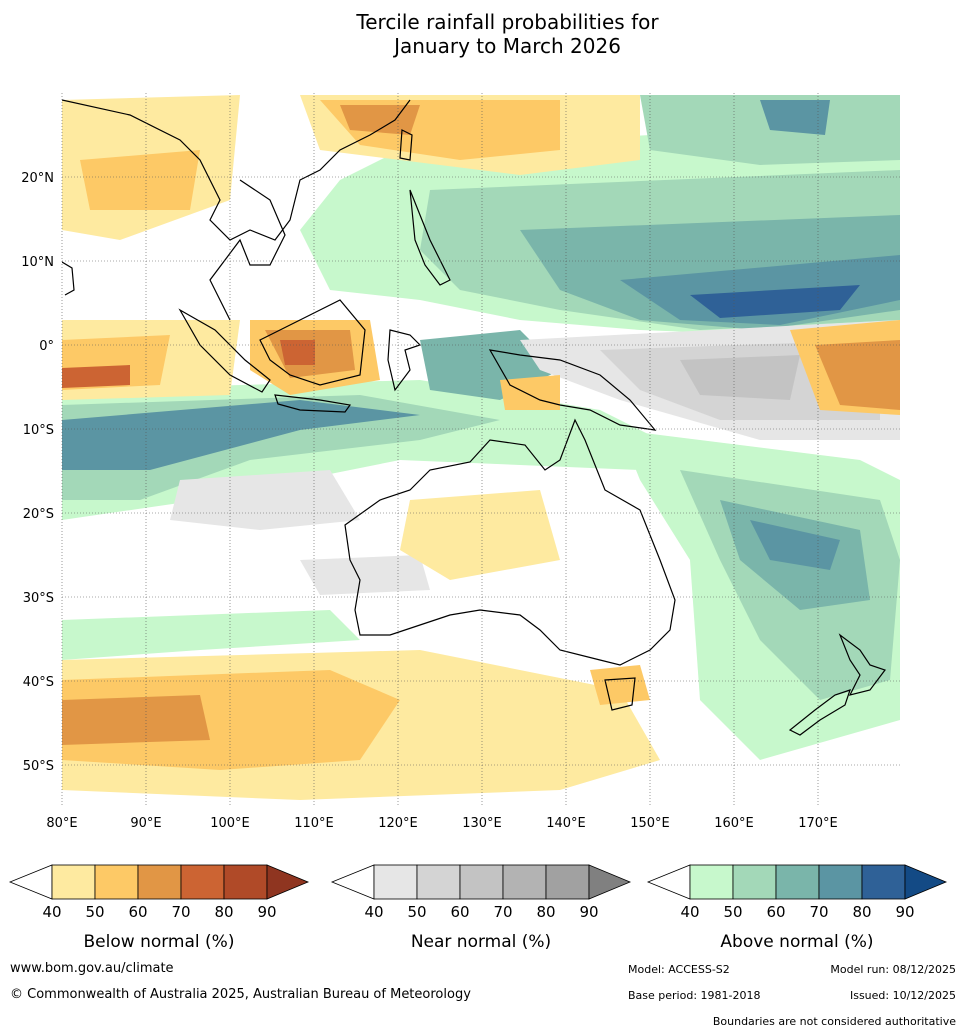 The width and height of the screenshot is (965, 1035). I want to click on below-region-east-pacific-core, so click(857, 375).